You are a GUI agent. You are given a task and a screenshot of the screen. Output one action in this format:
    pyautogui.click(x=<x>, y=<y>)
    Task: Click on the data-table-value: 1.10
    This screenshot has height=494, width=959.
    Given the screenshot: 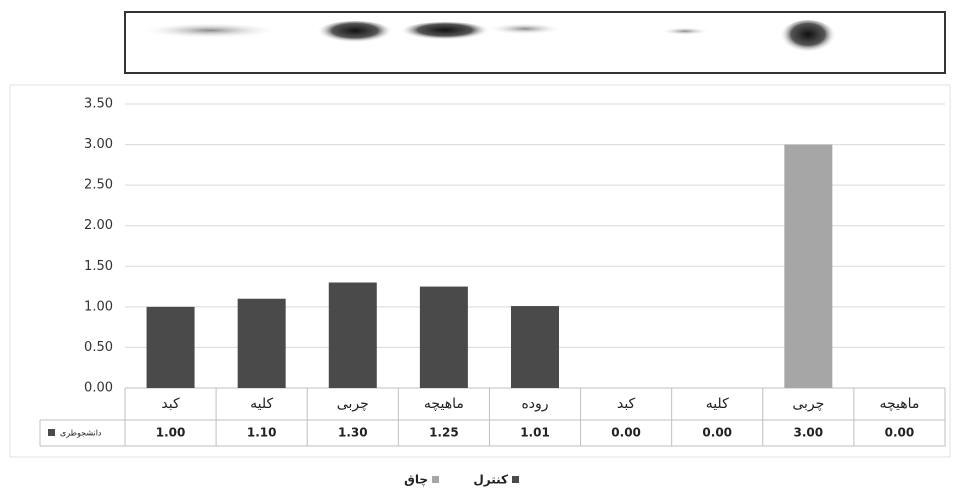 What is the action you would take?
    pyautogui.click(x=262, y=433)
    